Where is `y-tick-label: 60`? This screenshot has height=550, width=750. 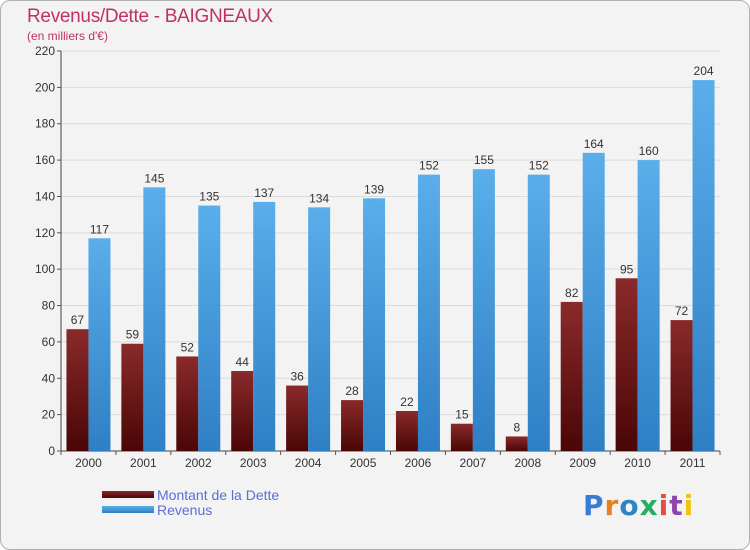
y-tick-label: 60 is located at coordinates (49, 342).